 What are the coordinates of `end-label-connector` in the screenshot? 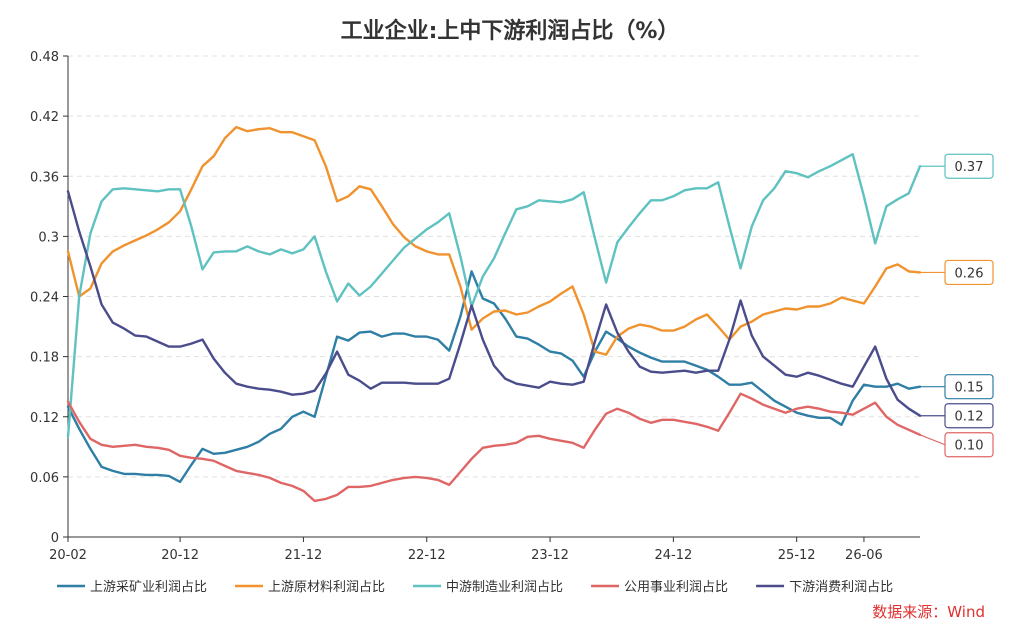 It's located at (932, 440).